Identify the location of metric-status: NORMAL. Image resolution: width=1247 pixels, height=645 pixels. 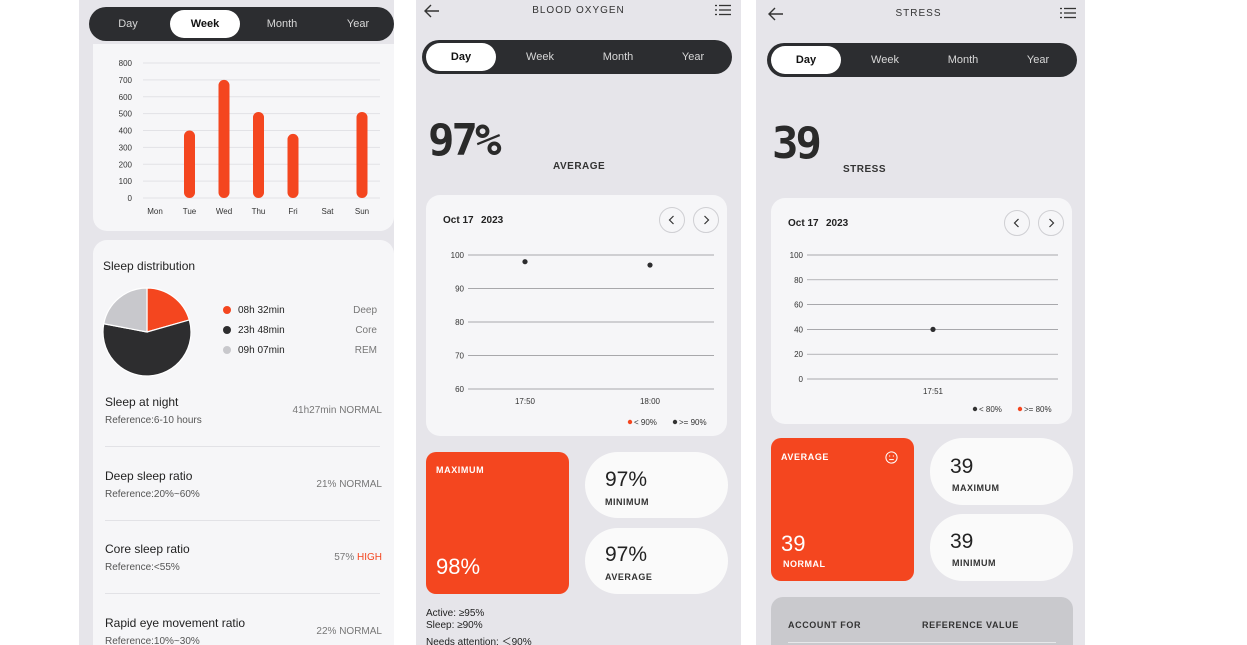
(360, 484).